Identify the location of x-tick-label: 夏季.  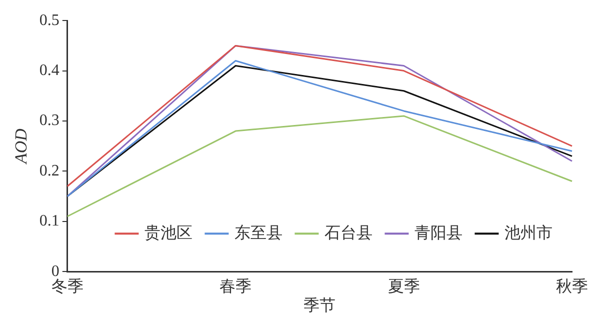
(404, 286).